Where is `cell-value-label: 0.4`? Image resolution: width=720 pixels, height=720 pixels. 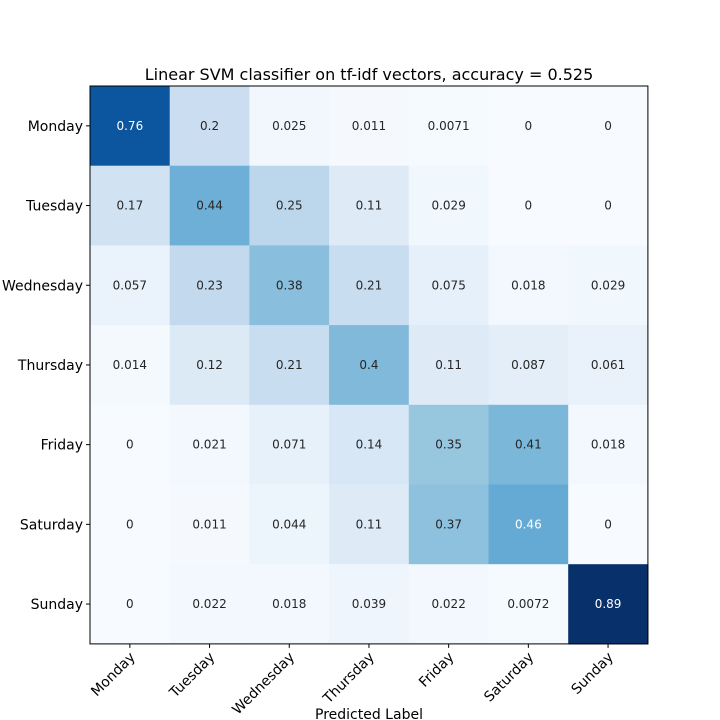 cell-value-label: 0.4 is located at coordinates (368, 365).